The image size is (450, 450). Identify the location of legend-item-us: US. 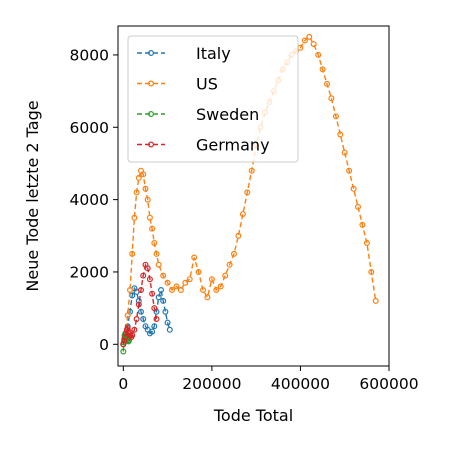
(177, 84).